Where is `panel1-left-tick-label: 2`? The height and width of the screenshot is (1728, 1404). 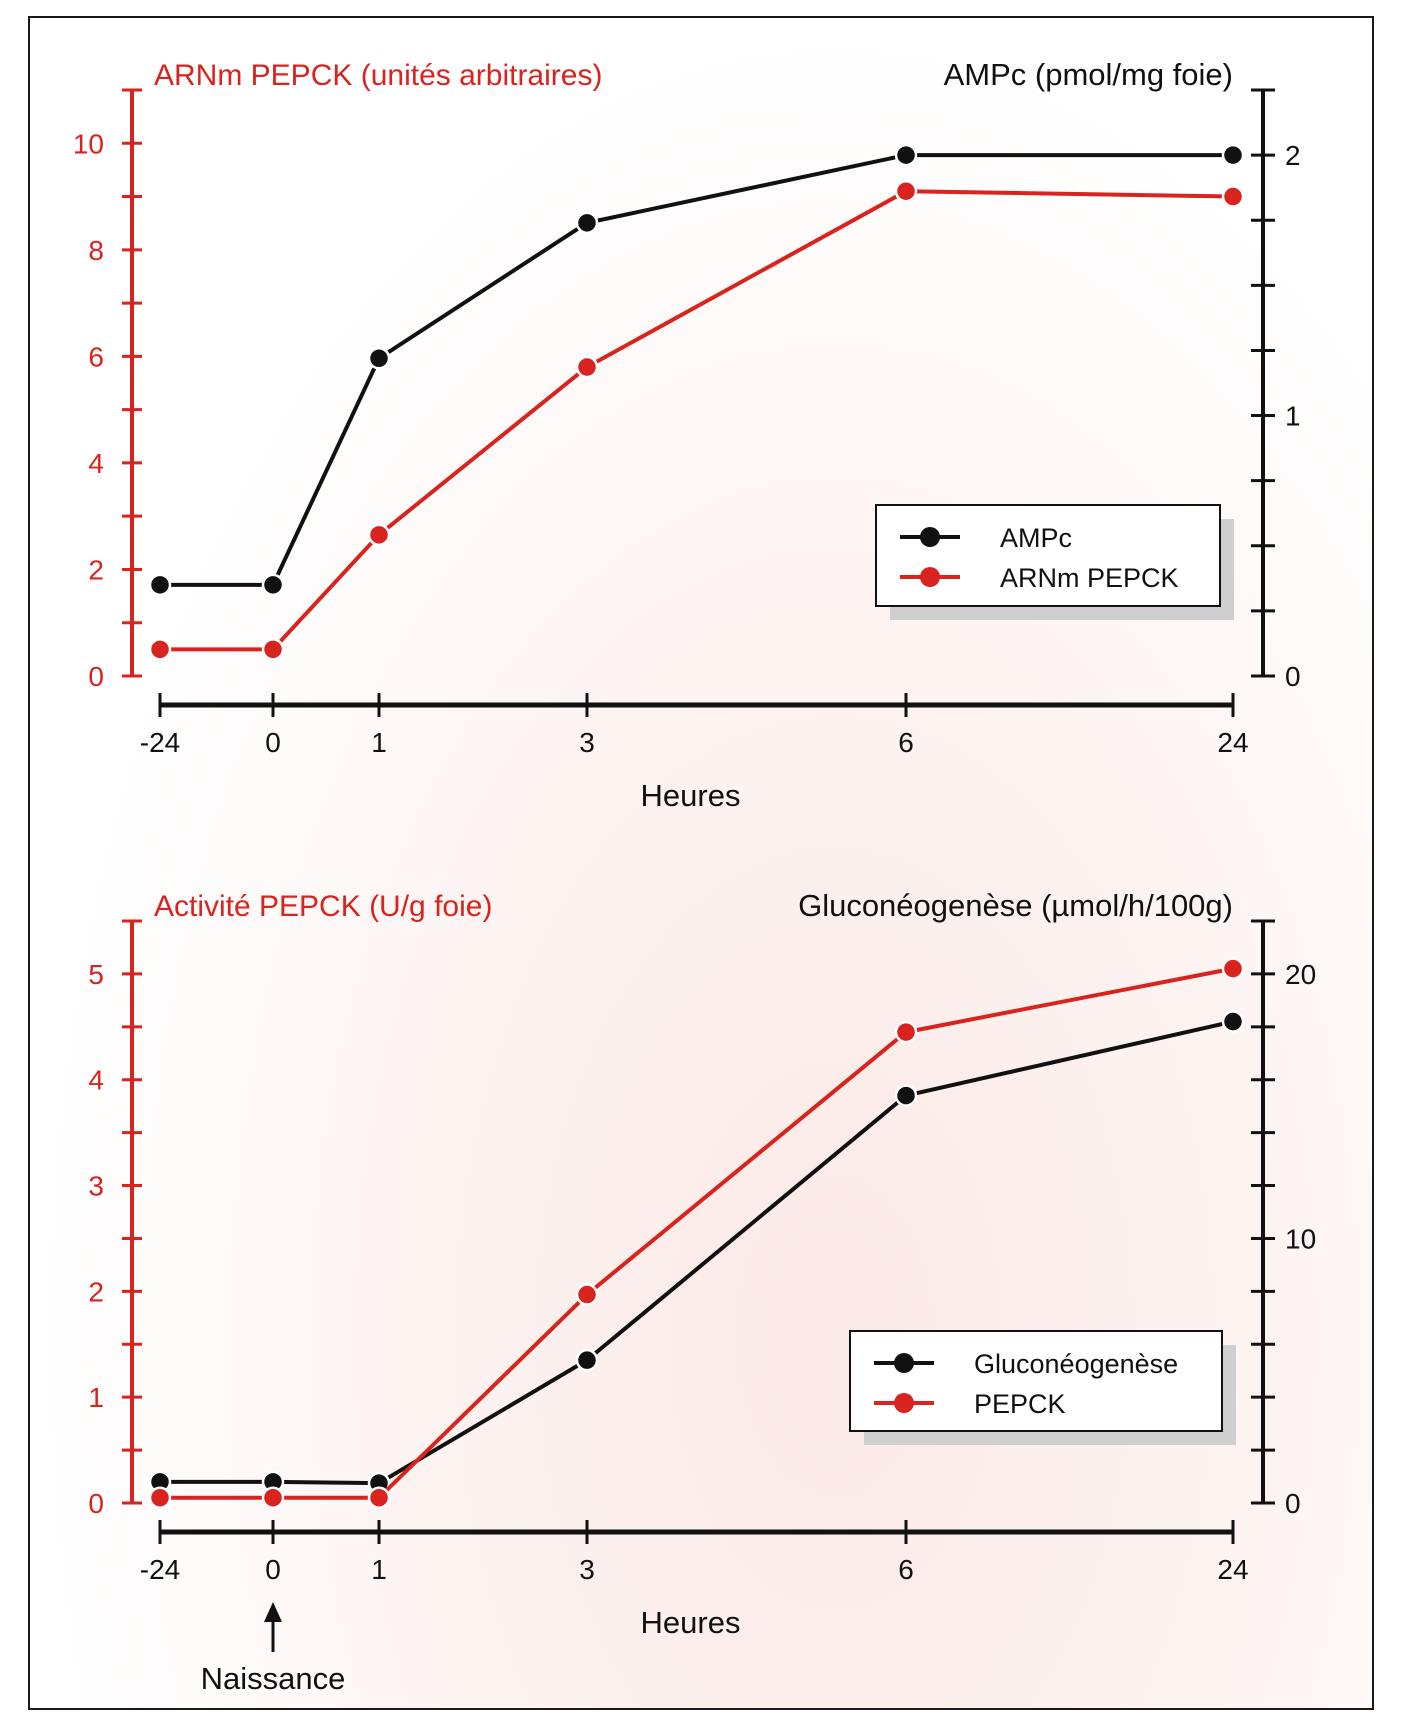
panel1-left-tick-label: 2 is located at coordinates (96, 569).